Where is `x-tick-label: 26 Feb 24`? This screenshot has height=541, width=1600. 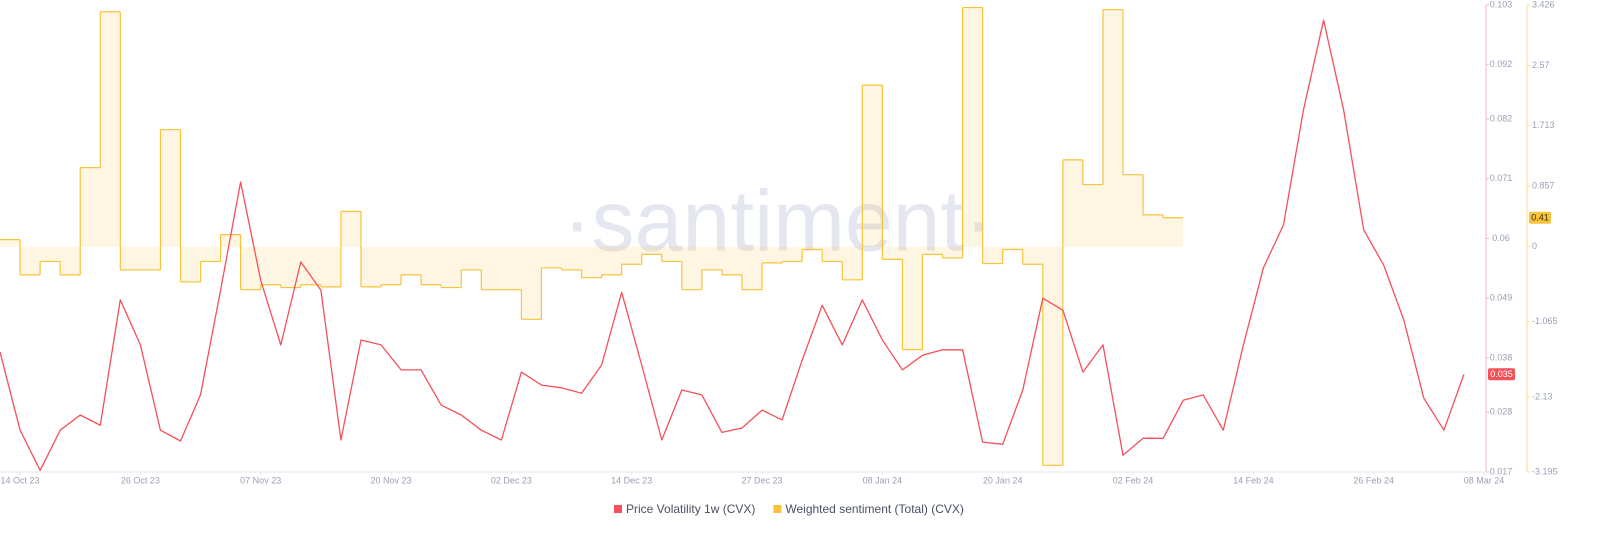
x-tick-label: 26 Feb 24 is located at coordinates (1373, 480).